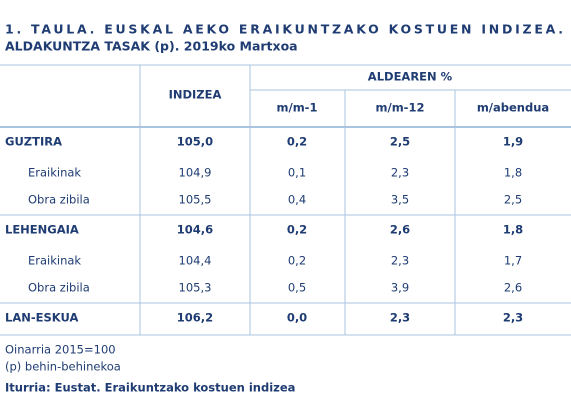  What do you see at coordinates (60, 350) in the screenshot?
I see `note: Oinarria 2015=100` at bounding box center [60, 350].